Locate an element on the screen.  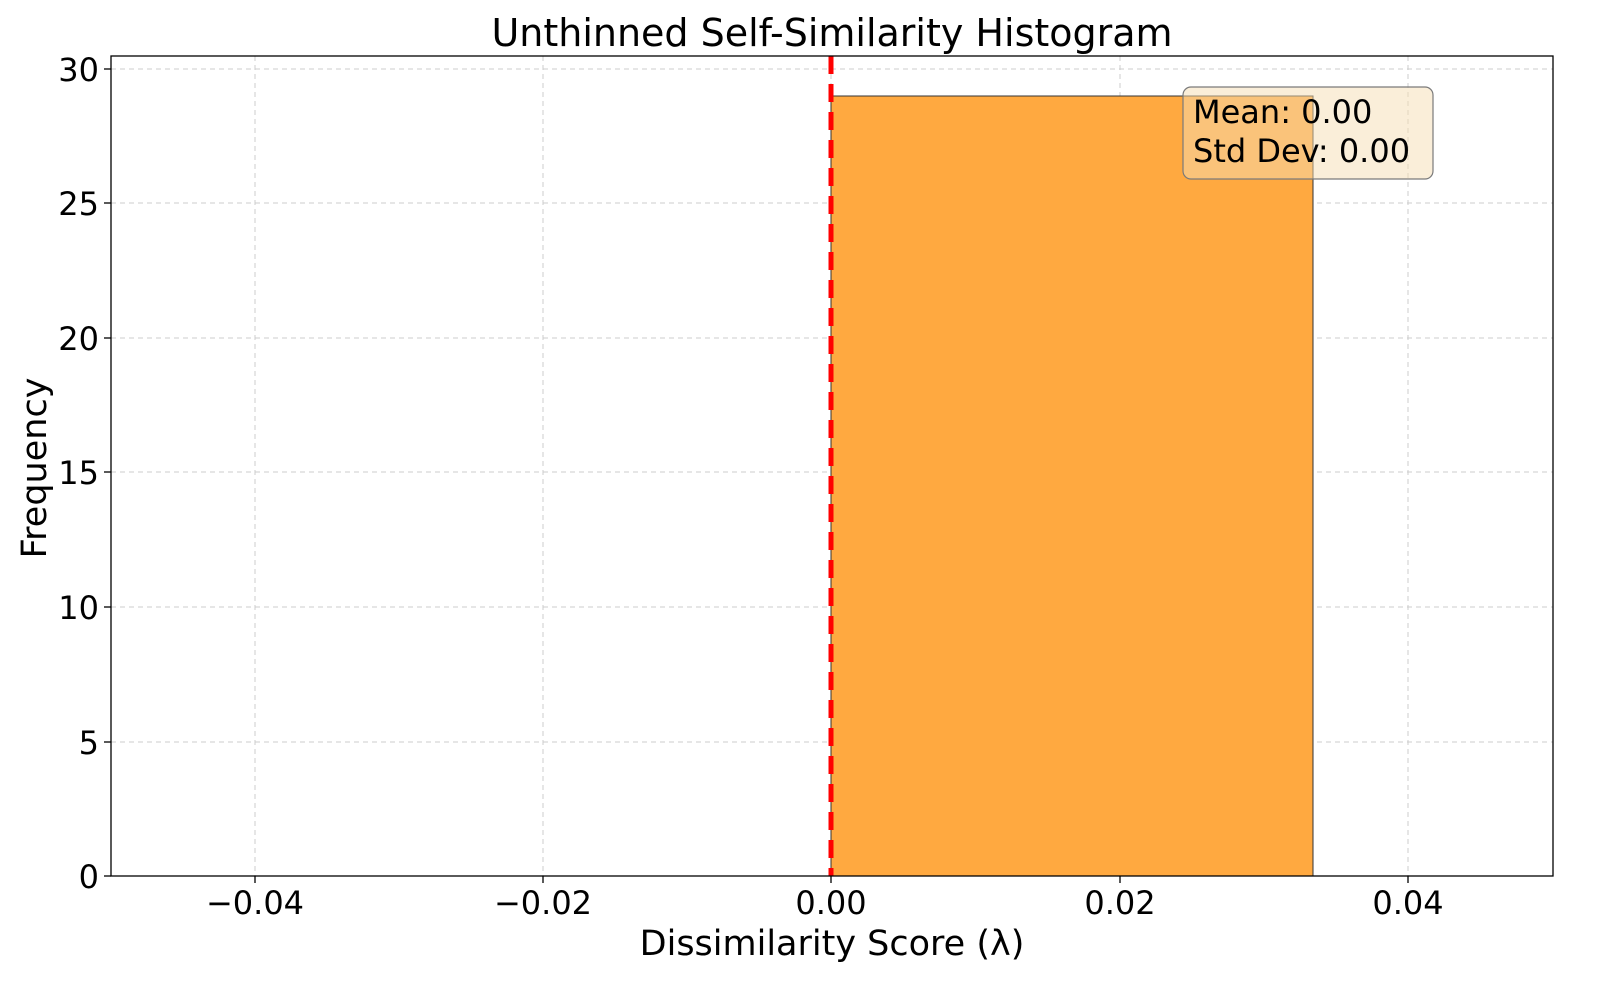
y-tick-label: 30 is located at coordinates (78, 70).